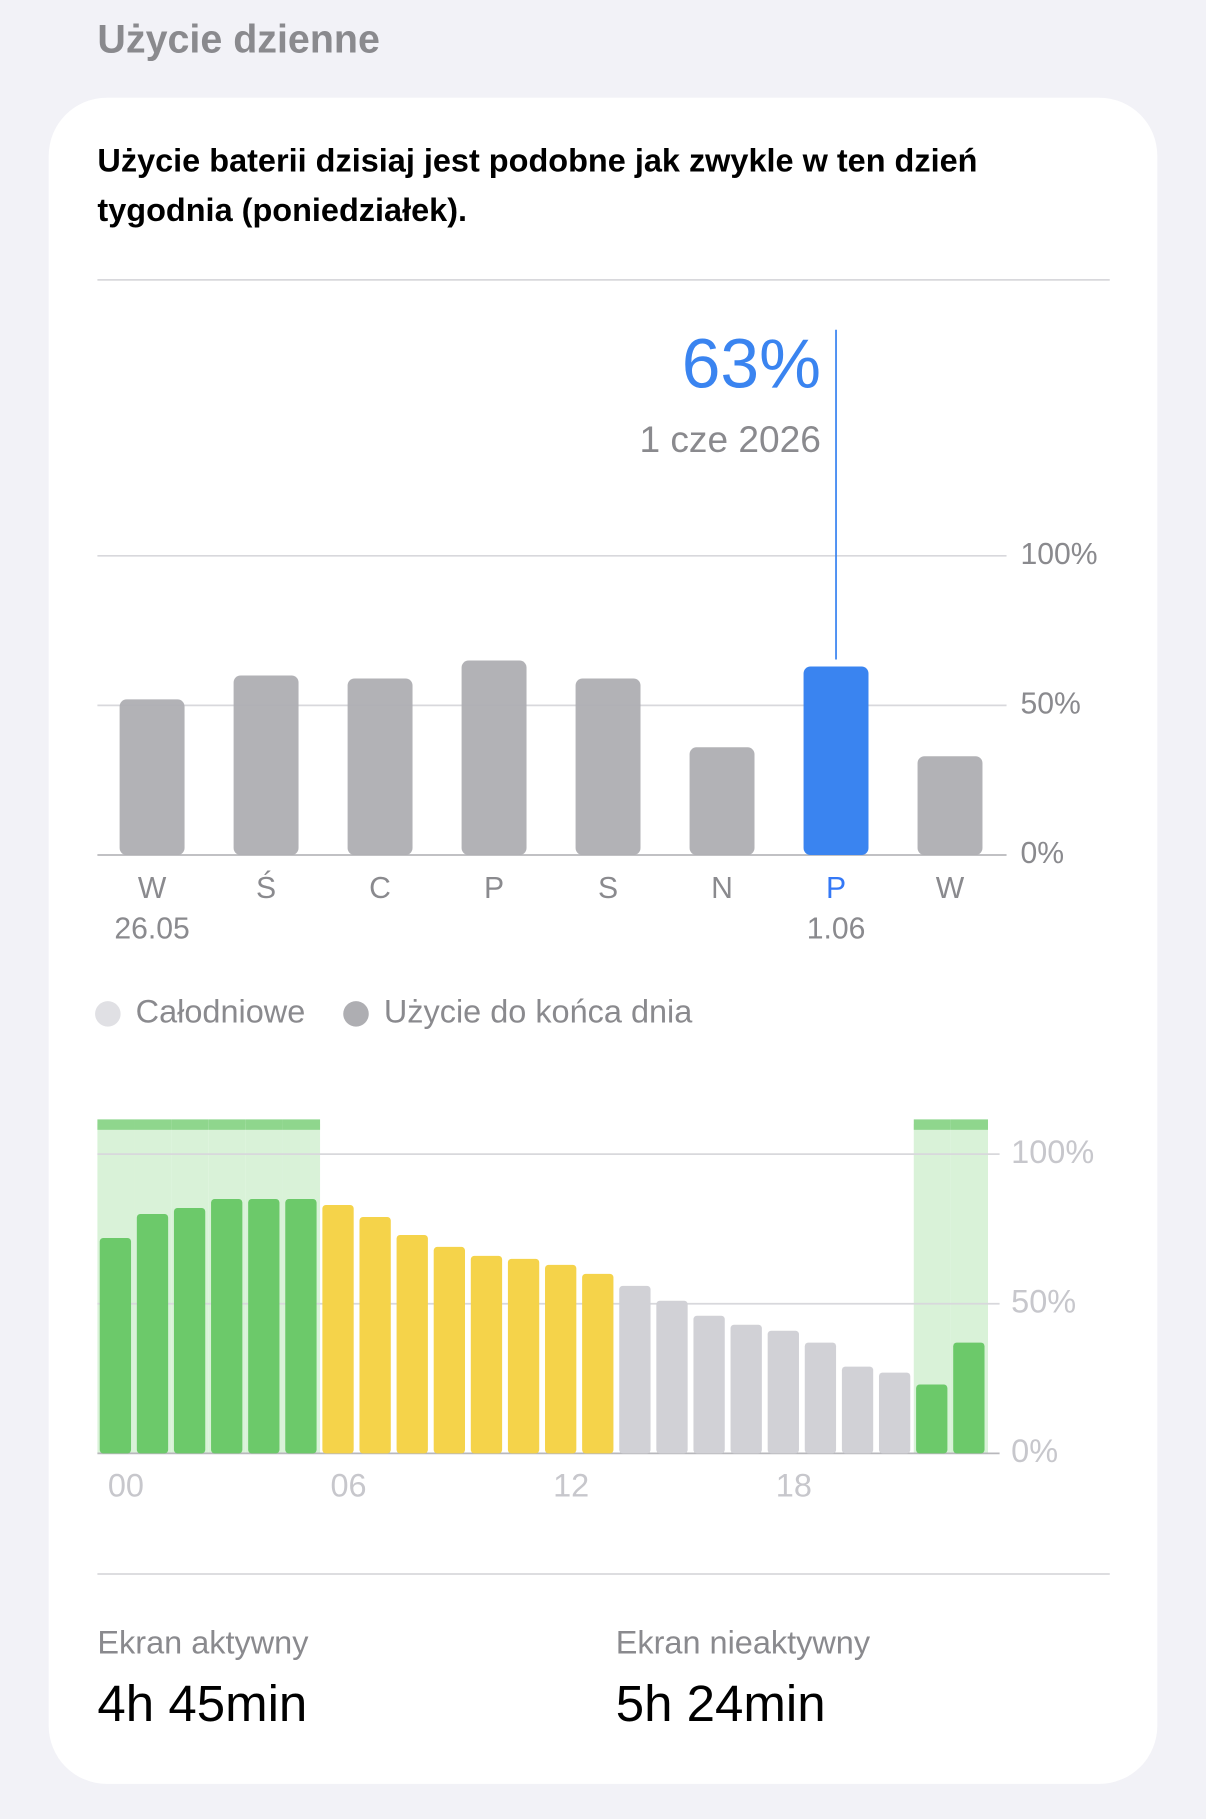 This screenshot has width=1206, height=1819. Describe the element at coordinates (380, 888) in the screenshot. I see `x-tick-label: C` at that location.